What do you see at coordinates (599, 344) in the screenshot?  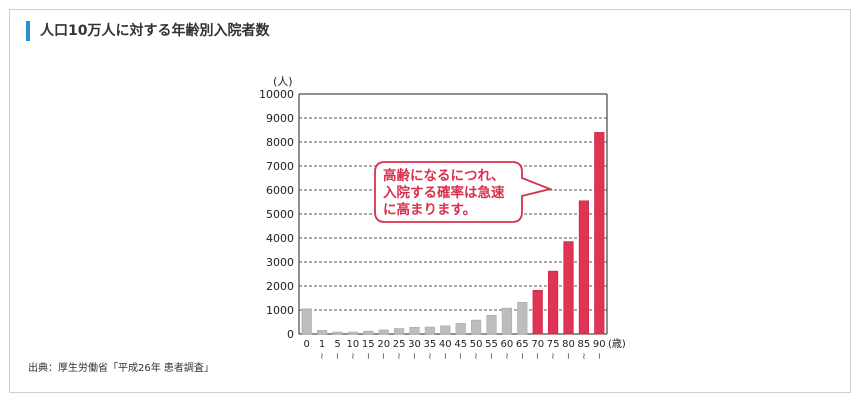 I see `x-tick-label: 90` at bounding box center [599, 344].